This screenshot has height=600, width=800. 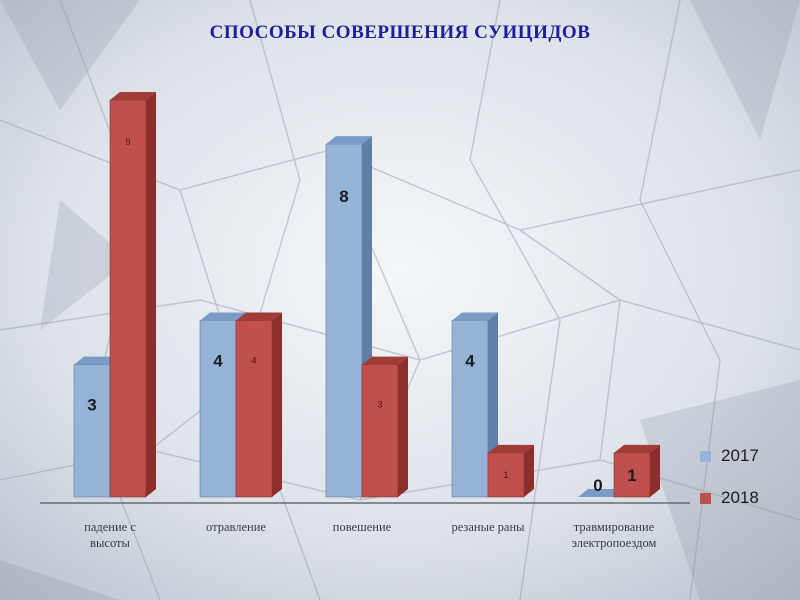 What do you see at coordinates (236, 527) in the screenshot?
I see `tick-label-1: отравление` at bounding box center [236, 527].